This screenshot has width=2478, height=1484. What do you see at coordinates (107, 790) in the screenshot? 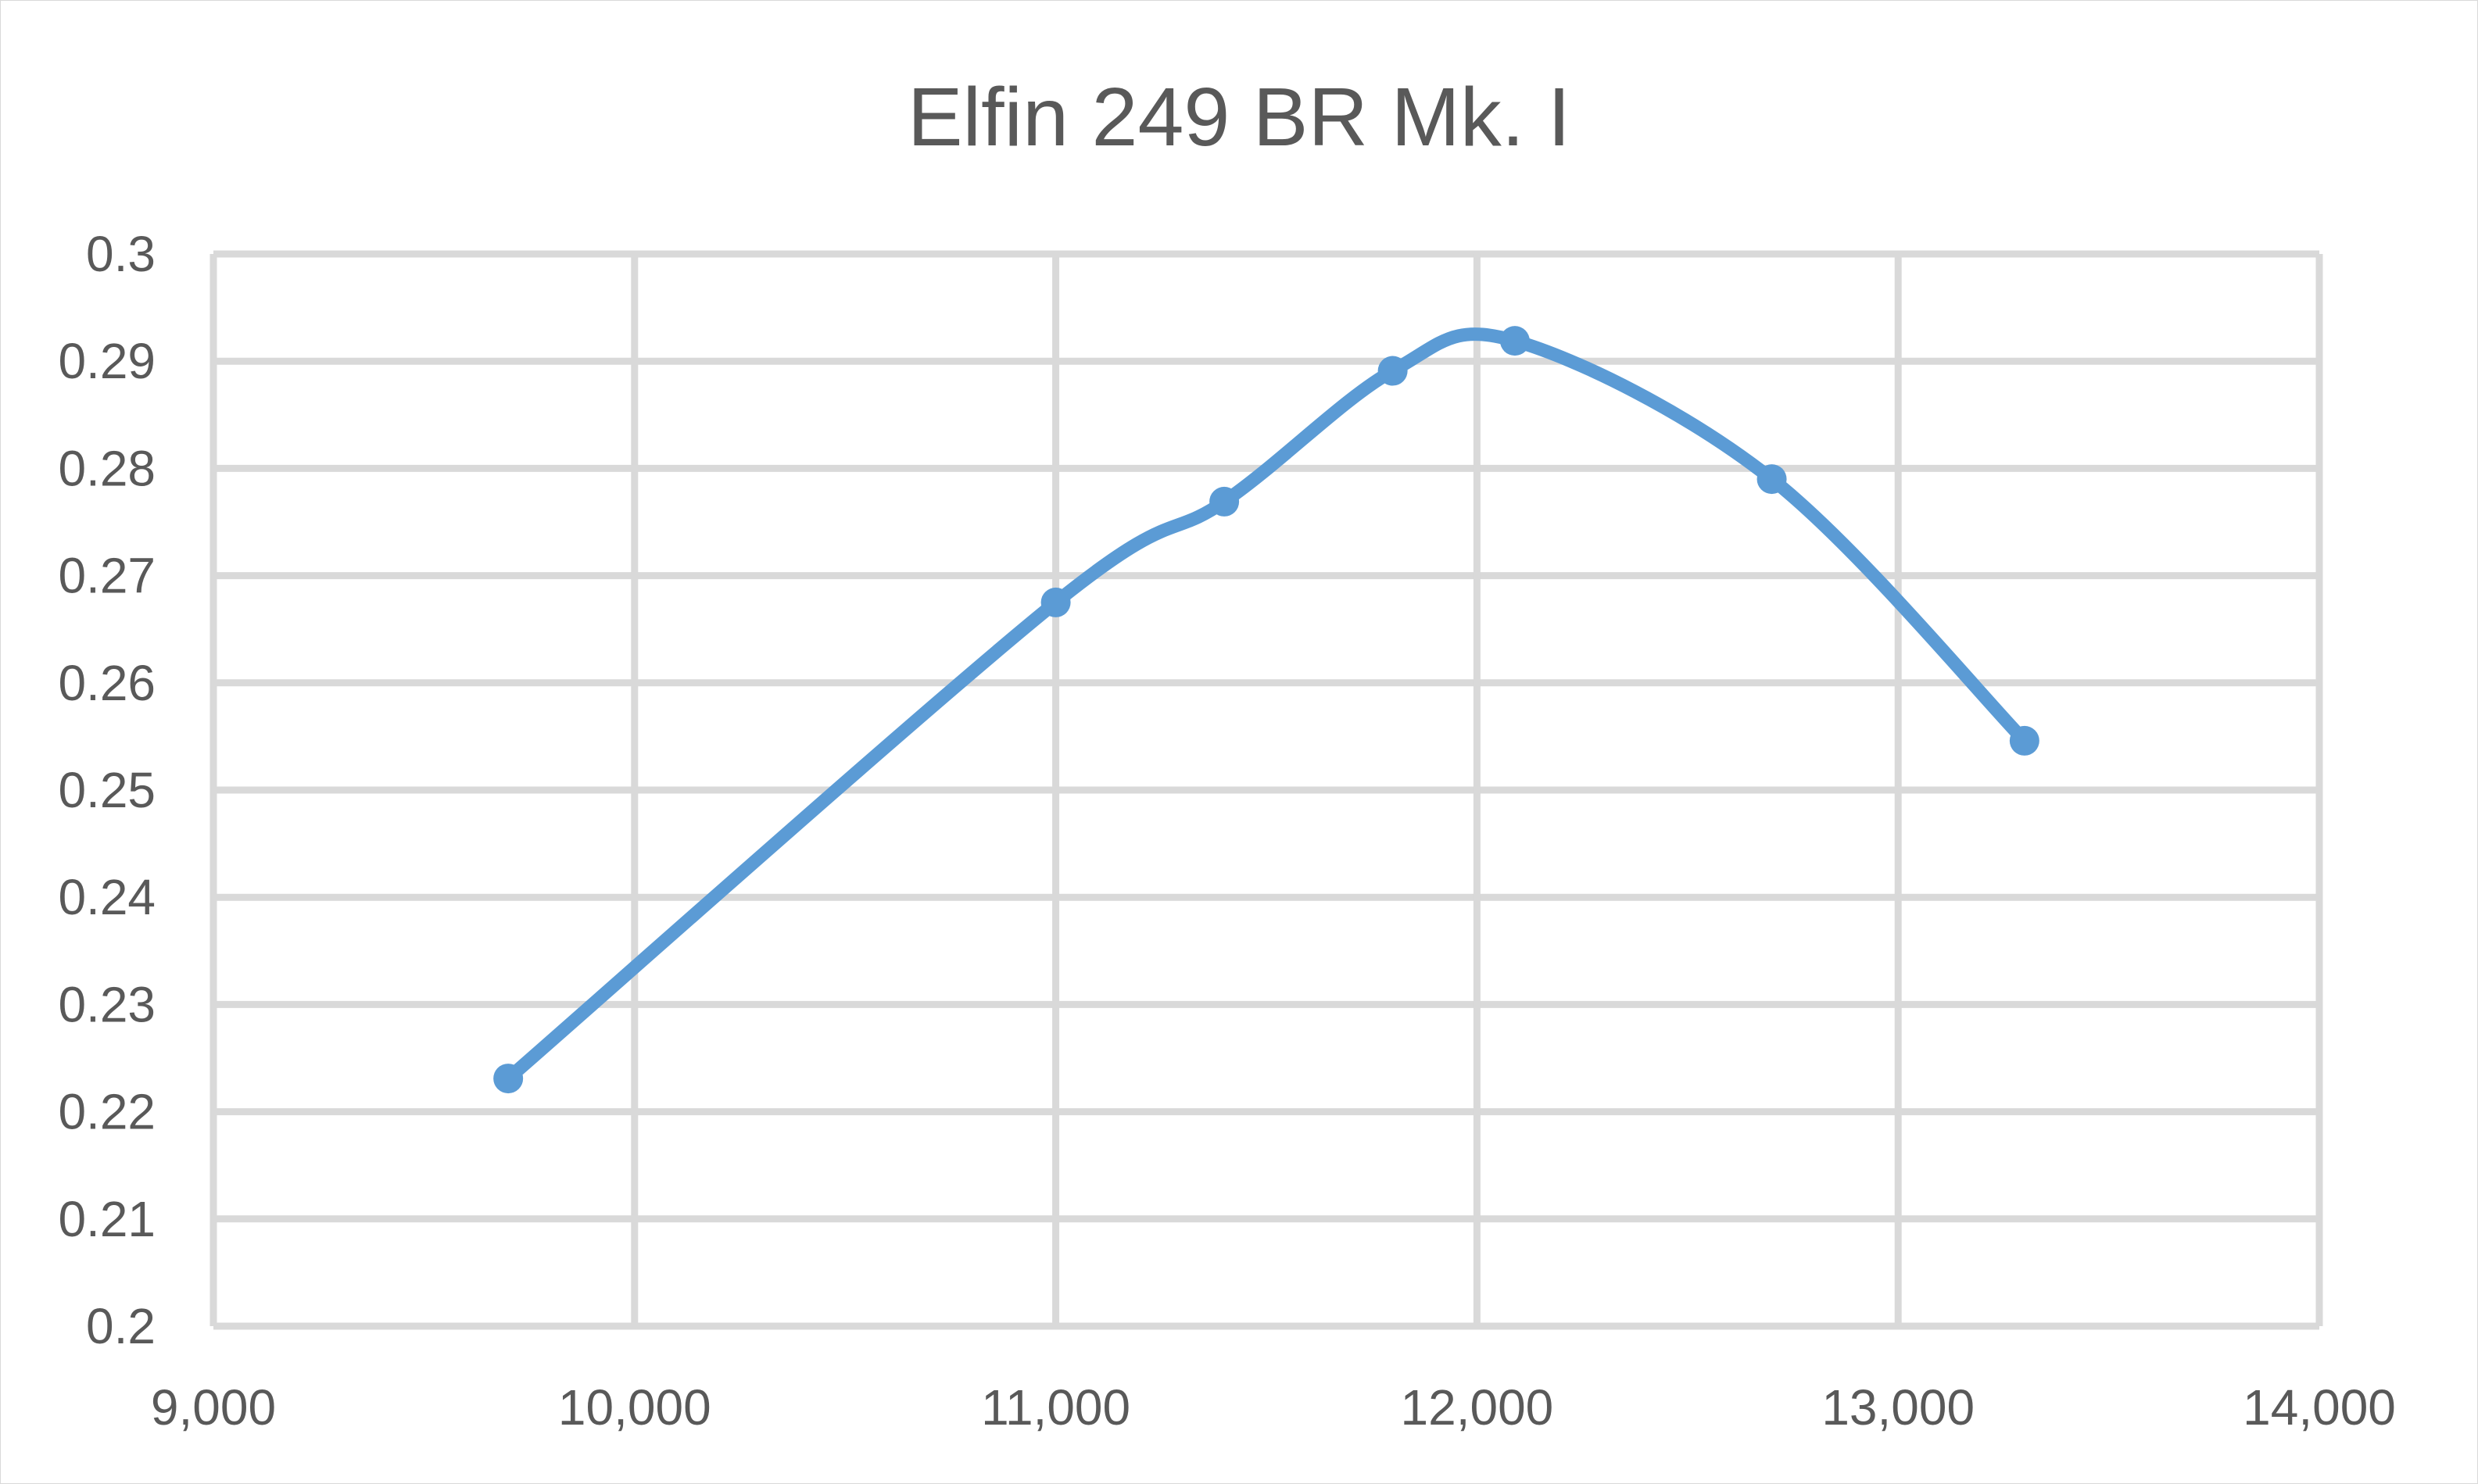
I see `y-tick-label: 0.25` at bounding box center [107, 790].